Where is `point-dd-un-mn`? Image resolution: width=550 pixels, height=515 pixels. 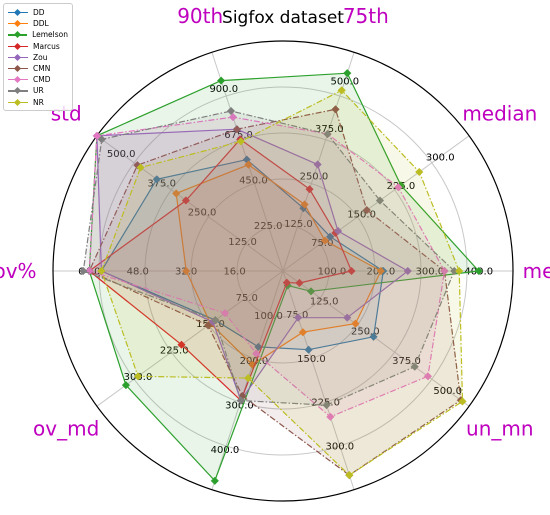
point-dd-un-mn is located at coordinates (373, 336).